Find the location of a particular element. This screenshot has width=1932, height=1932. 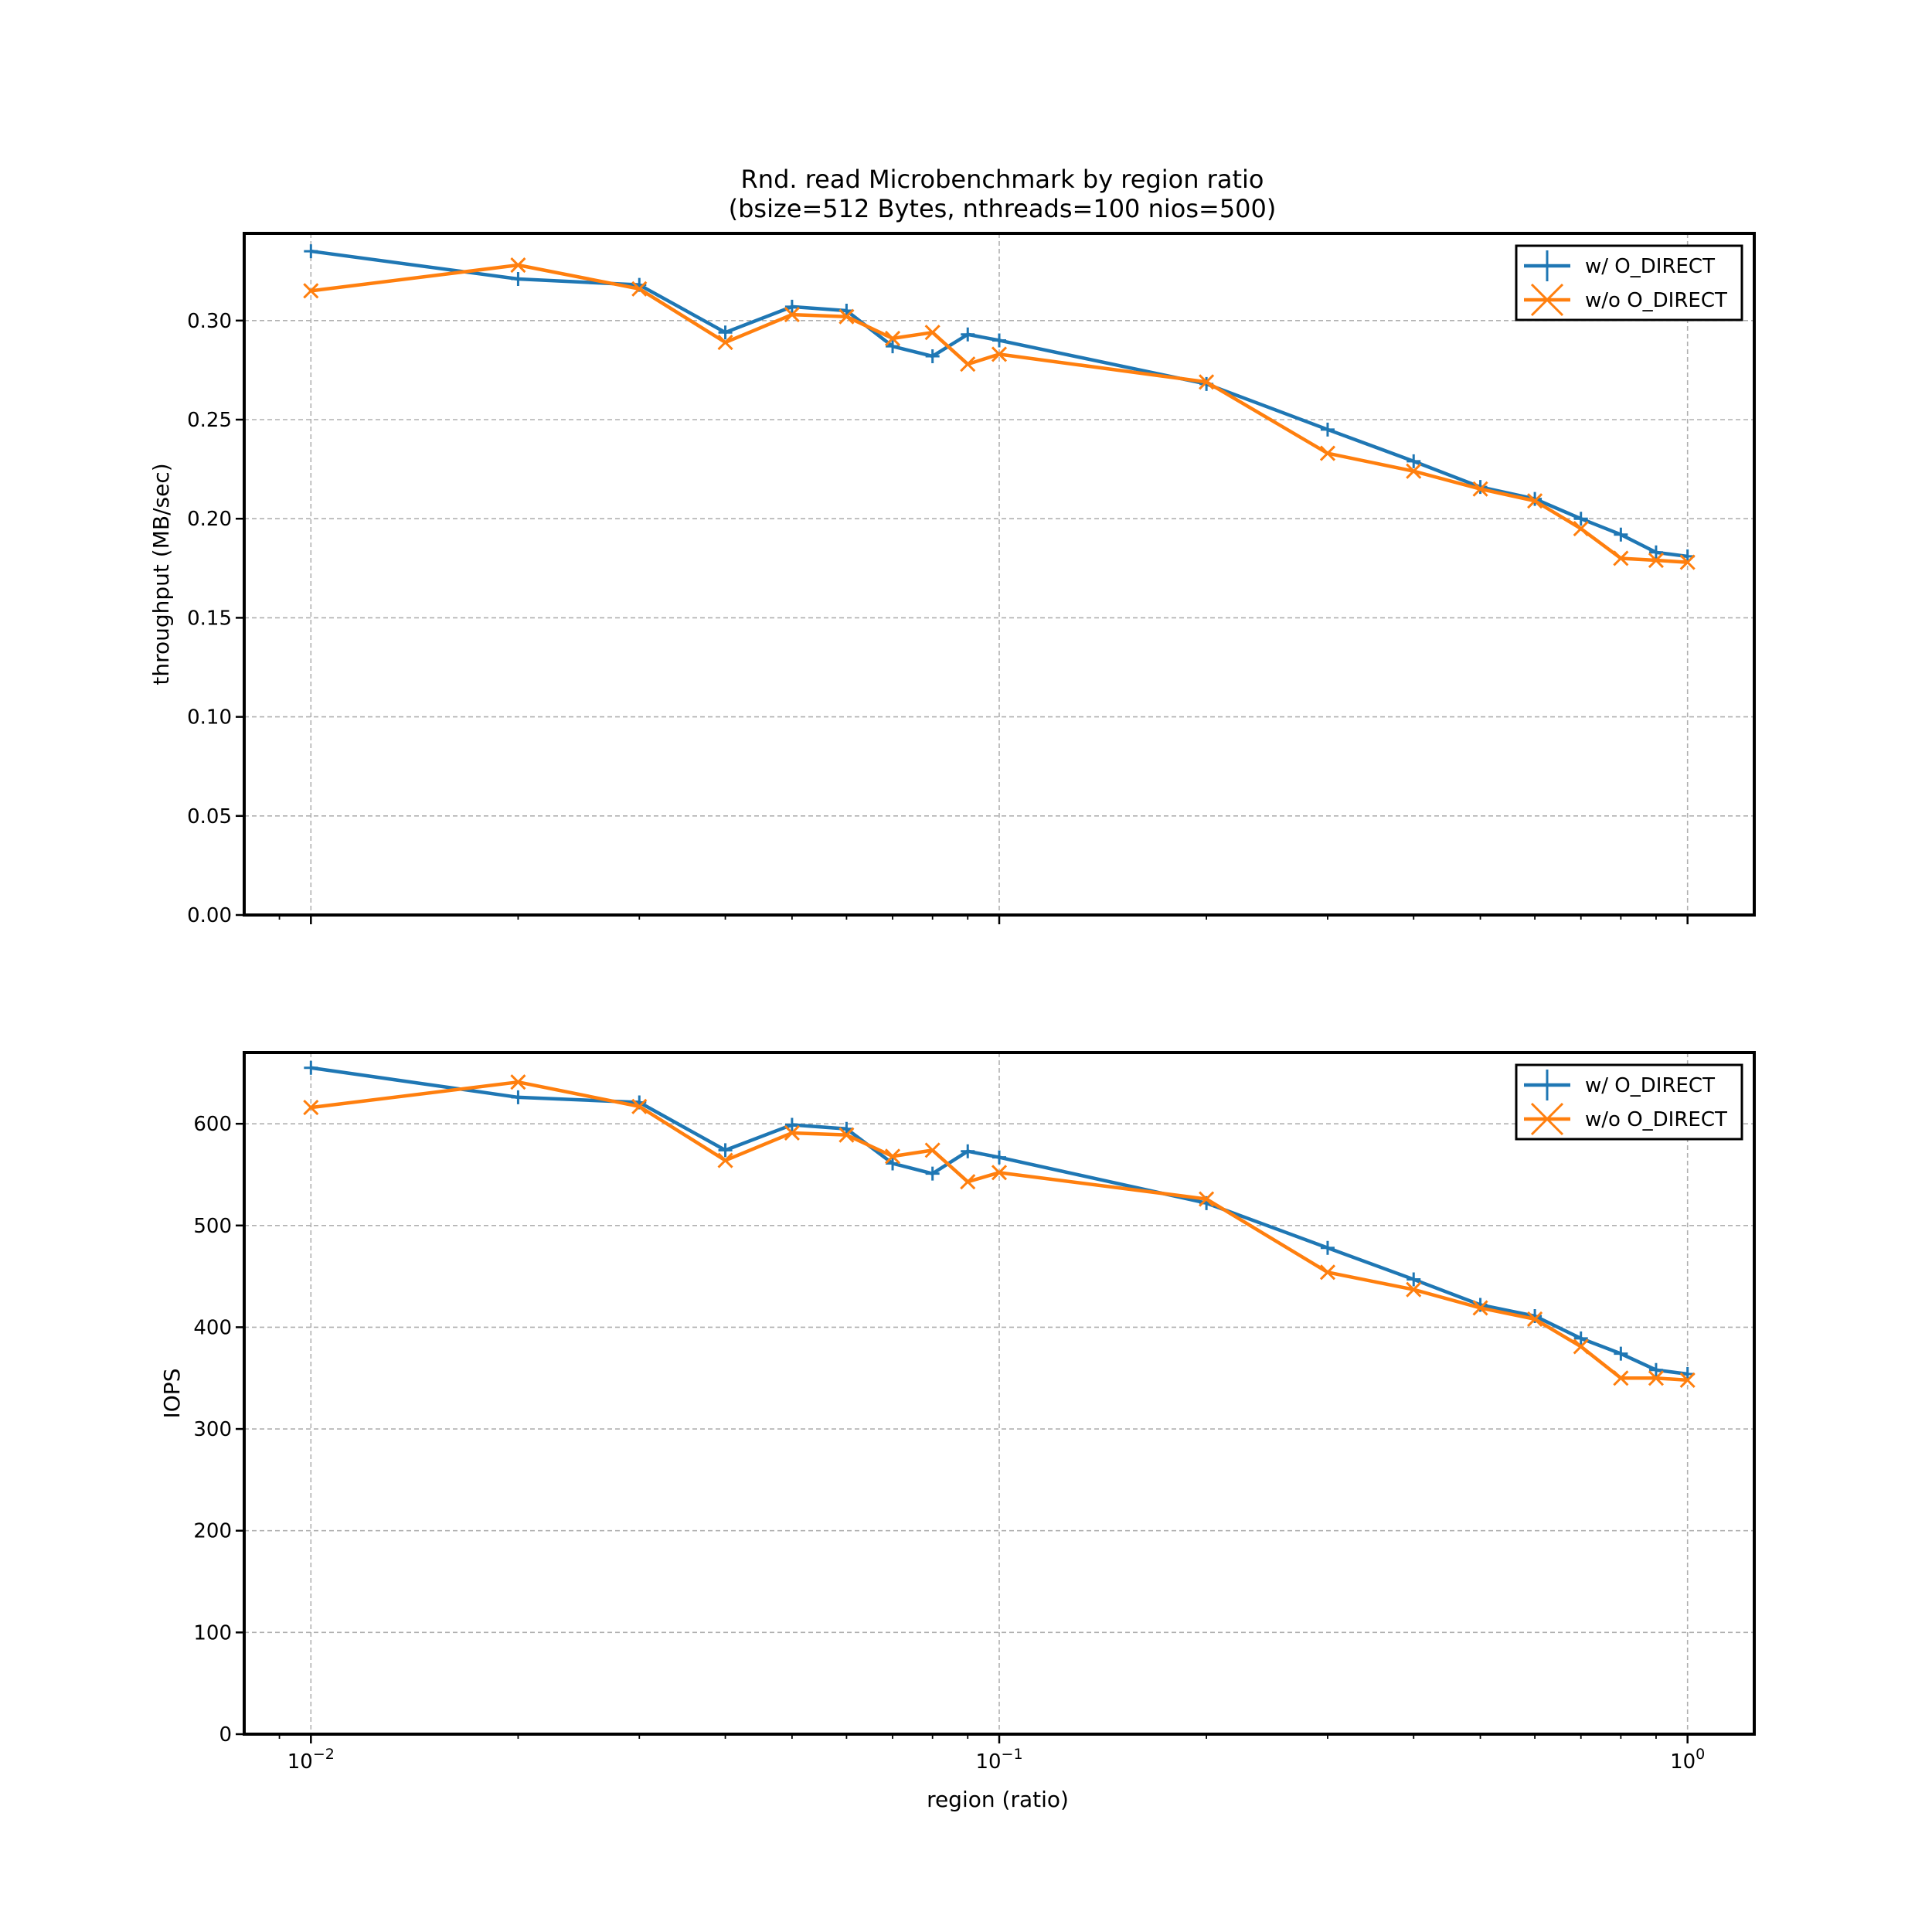

iops-legend-entry-without-odirect-marker is located at coordinates (1547, 1119).